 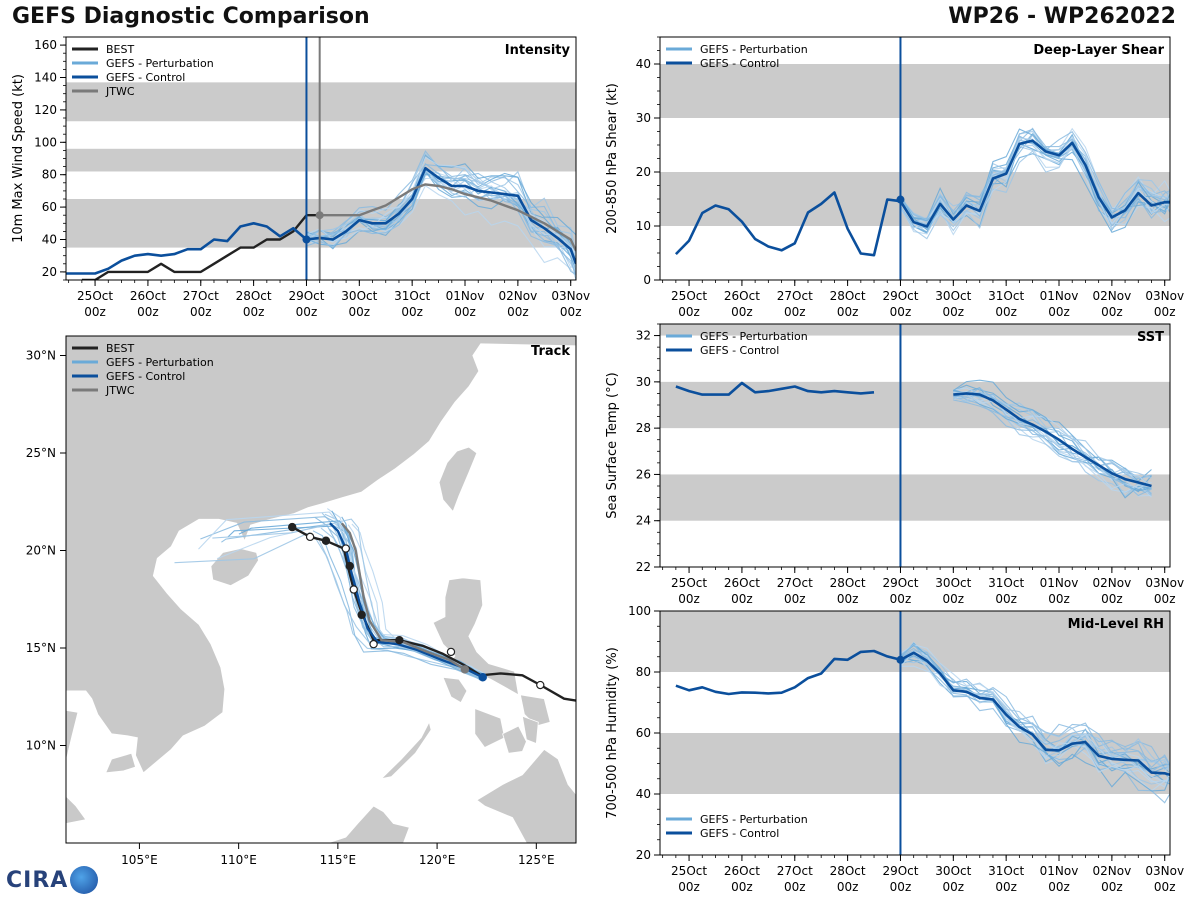 I want to click on y-tick-label: 20, so click(x=643, y=855).